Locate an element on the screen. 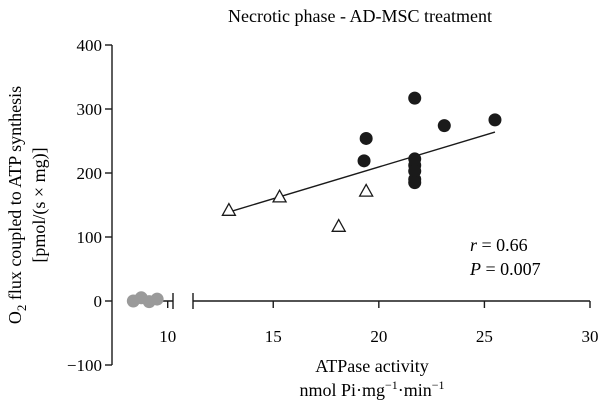 The width and height of the screenshot is (600, 411). y-tick-label: 100 is located at coordinates (90, 237).